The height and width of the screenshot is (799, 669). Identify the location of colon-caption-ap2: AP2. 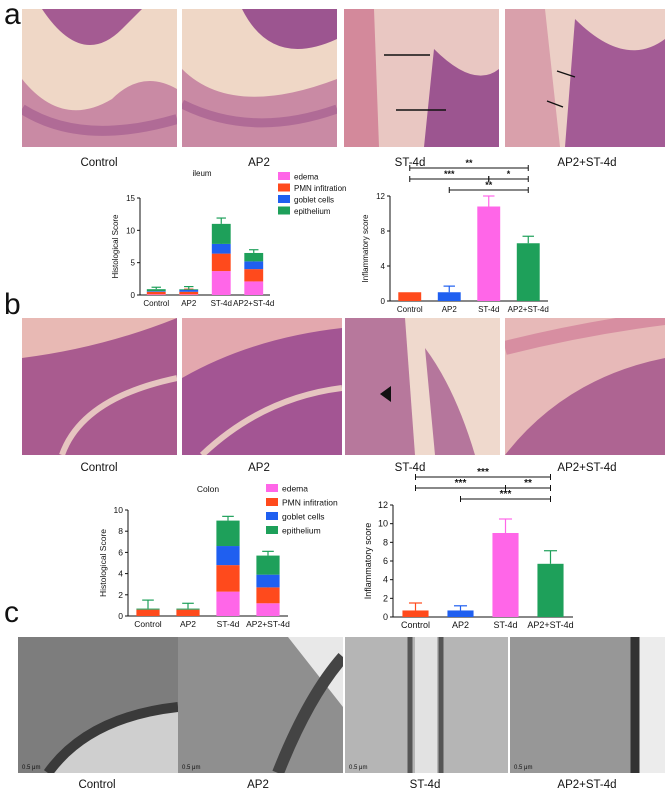
(259, 468).